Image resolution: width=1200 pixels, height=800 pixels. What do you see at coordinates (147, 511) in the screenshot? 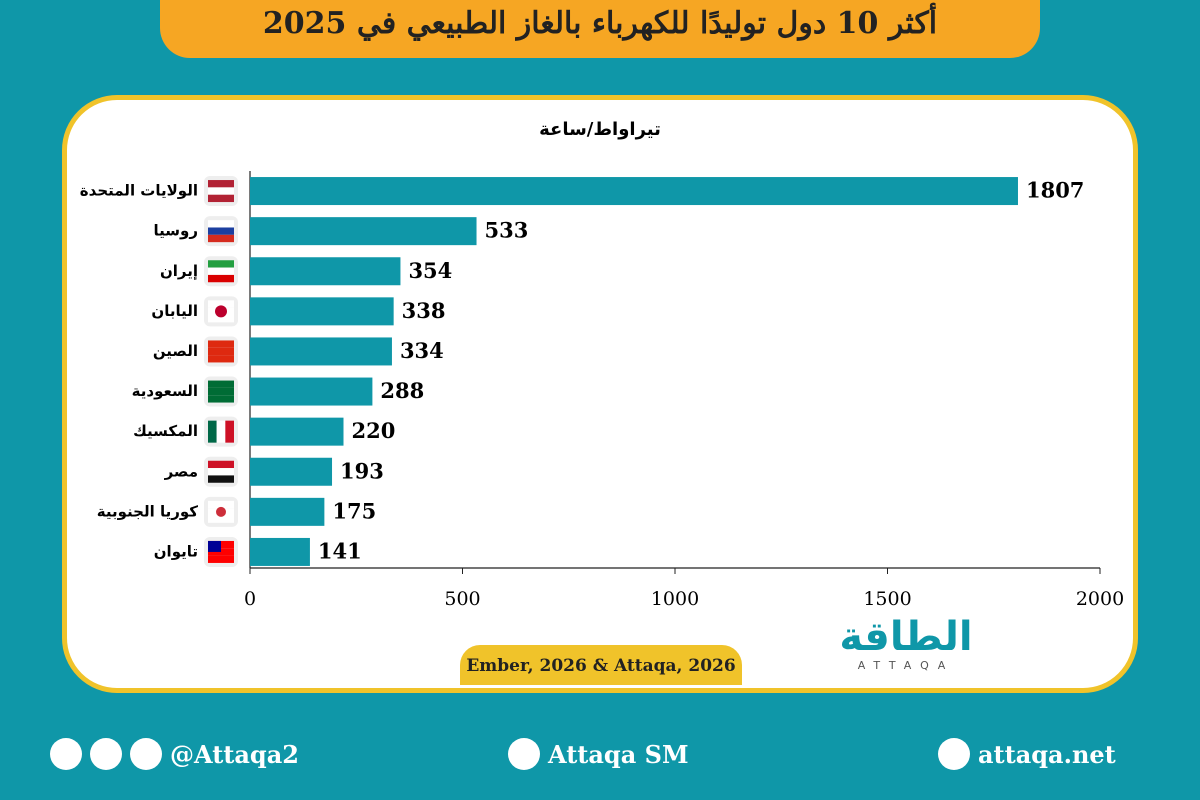
I see `category-label: كوريا الجنوبية` at bounding box center [147, 511].